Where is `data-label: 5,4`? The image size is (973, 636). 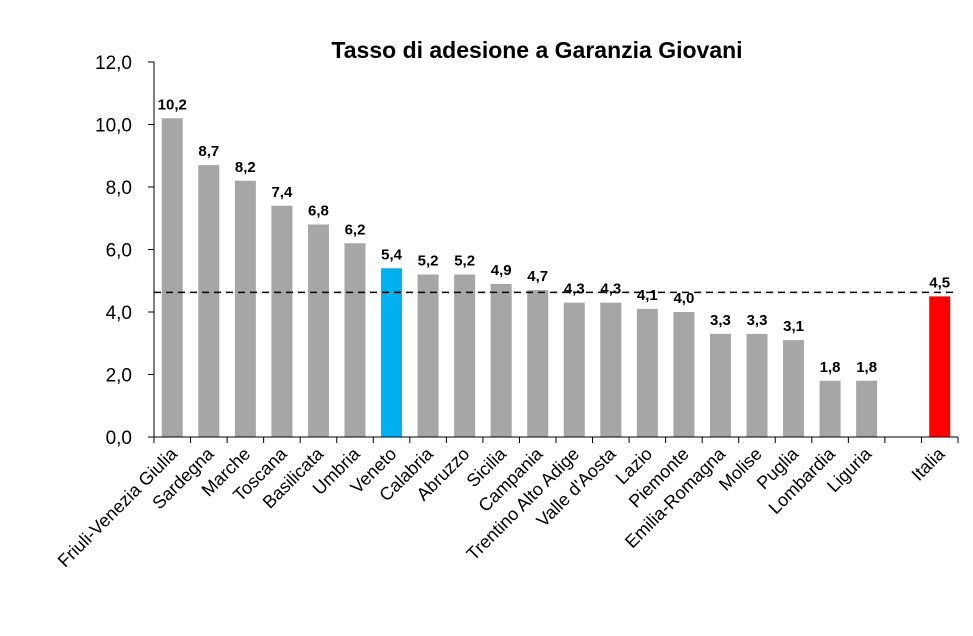
data-label: 5,4 is located at coordinates (392, 254).